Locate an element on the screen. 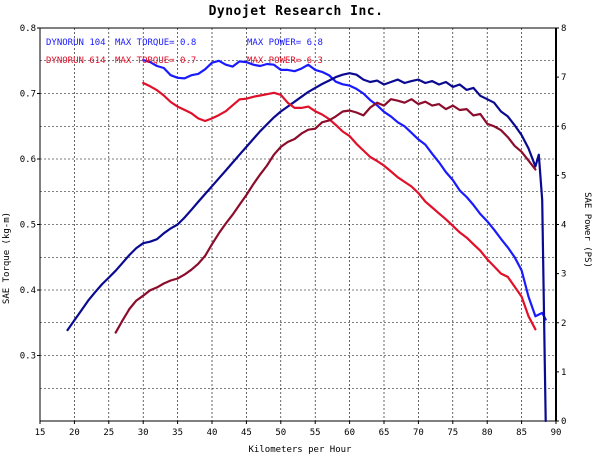 This screenshot has width=594, height=457. x-axis-ticks: 15 20 25 30 35 40 45 50 55 60 65 70 75 80 85 90 is located at coordinates (298, 429).